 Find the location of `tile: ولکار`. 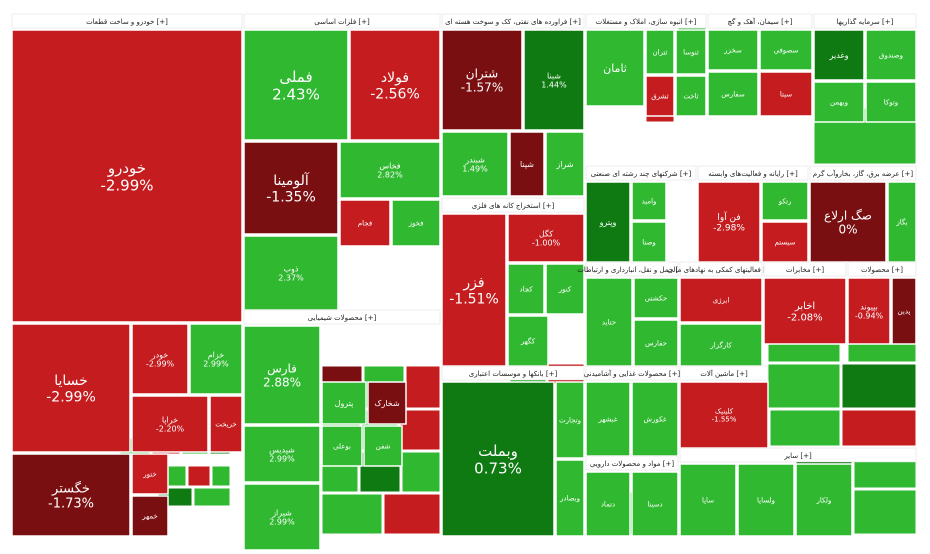

tile: ولکار is located at coordinates (824, 500).